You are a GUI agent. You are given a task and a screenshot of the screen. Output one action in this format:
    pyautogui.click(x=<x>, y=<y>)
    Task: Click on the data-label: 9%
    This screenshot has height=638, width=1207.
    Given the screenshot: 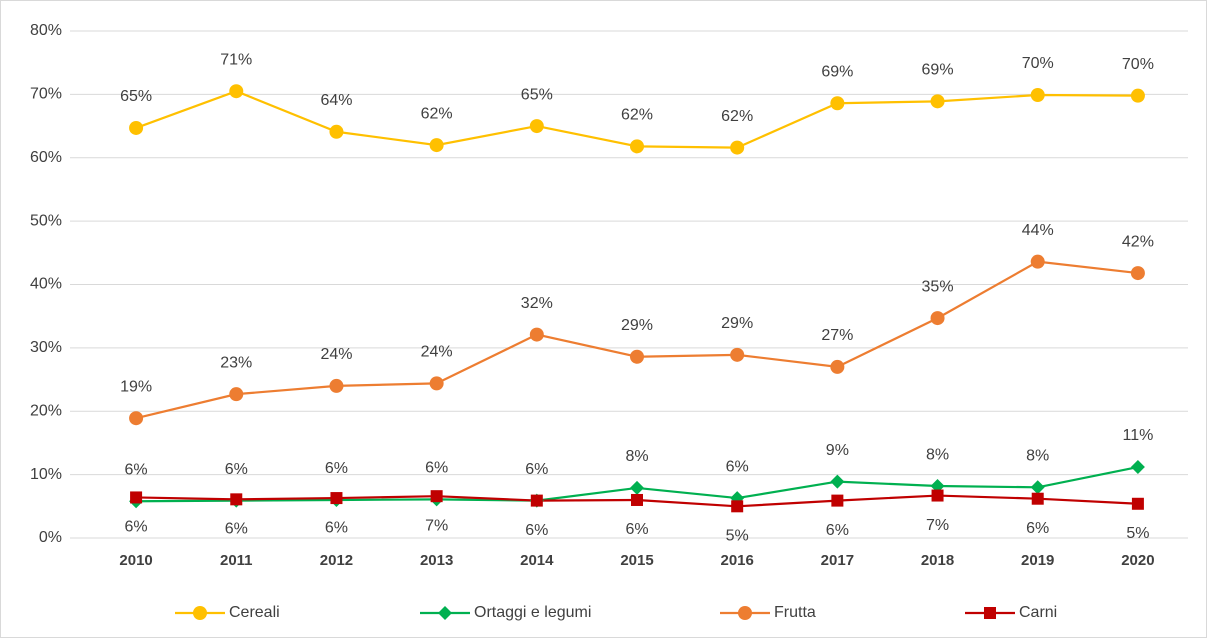 What is the action you would take?
    pyautogui.click(x=837, y=450)
    